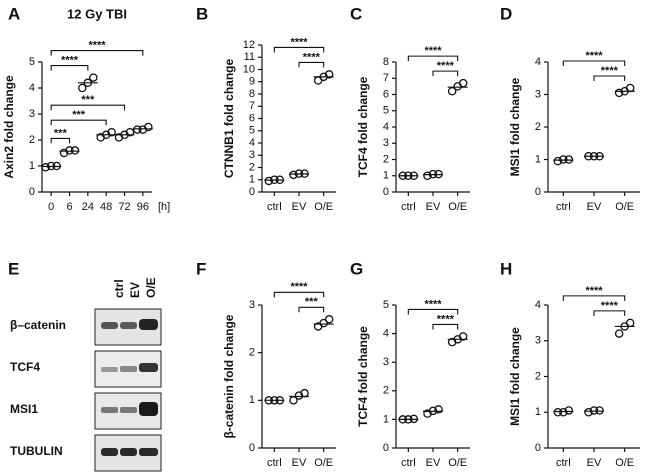 This screenshot has width=650, height=474. Describe the element at coordinates (356, 268) in the screenshot. I see `panel-letter: G` at that location.